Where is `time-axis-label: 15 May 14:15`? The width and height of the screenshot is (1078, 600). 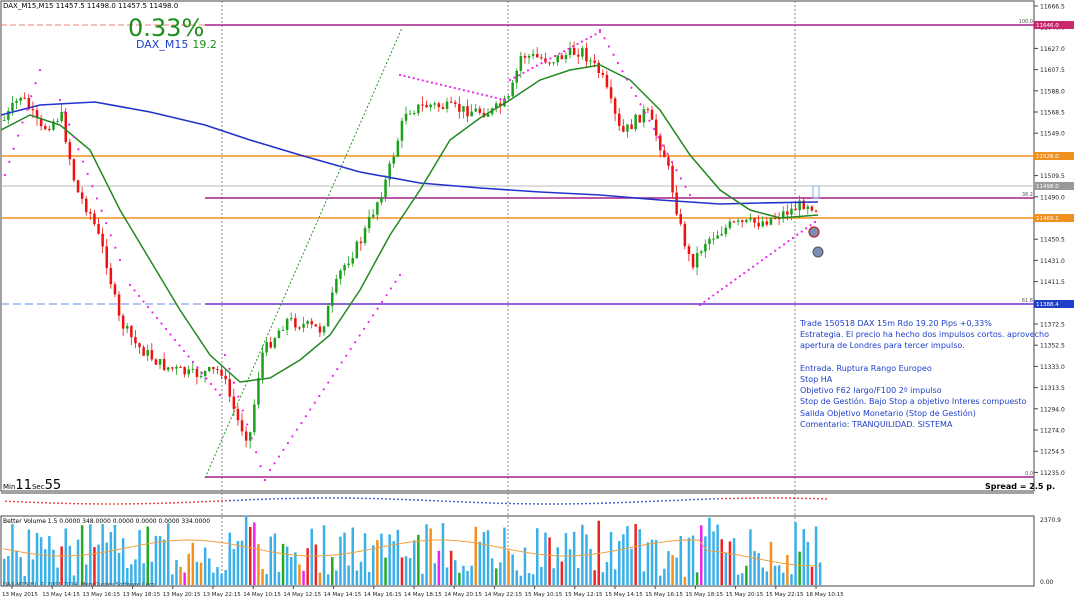 time-axis-label: 15 May 14:15 is located at coordinates (624, 595).